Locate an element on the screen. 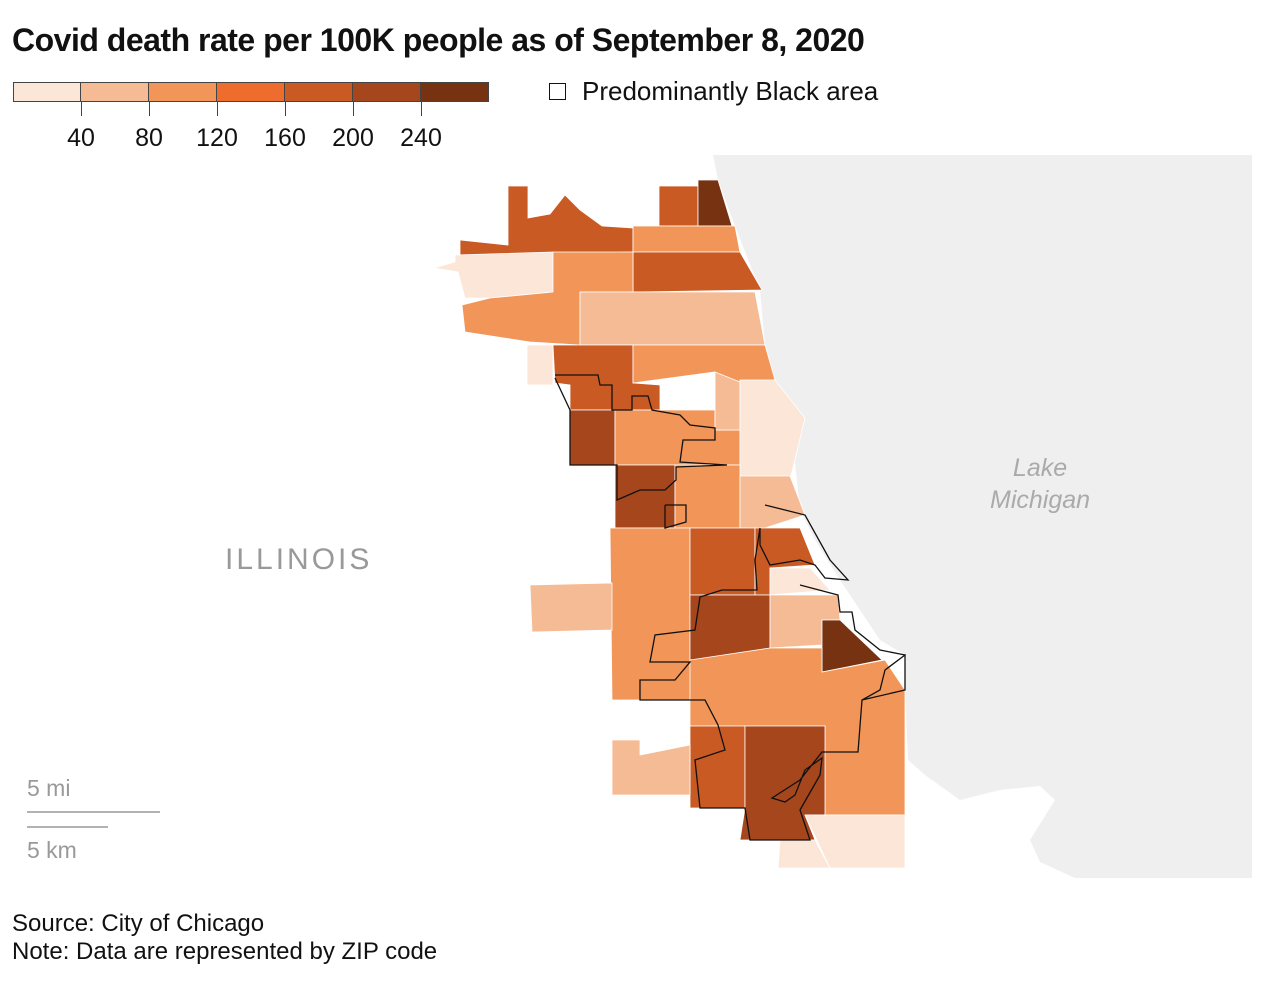 The image size is (1272, 988). lake-label-line1: Lake is located at coordinates (1040, 468).